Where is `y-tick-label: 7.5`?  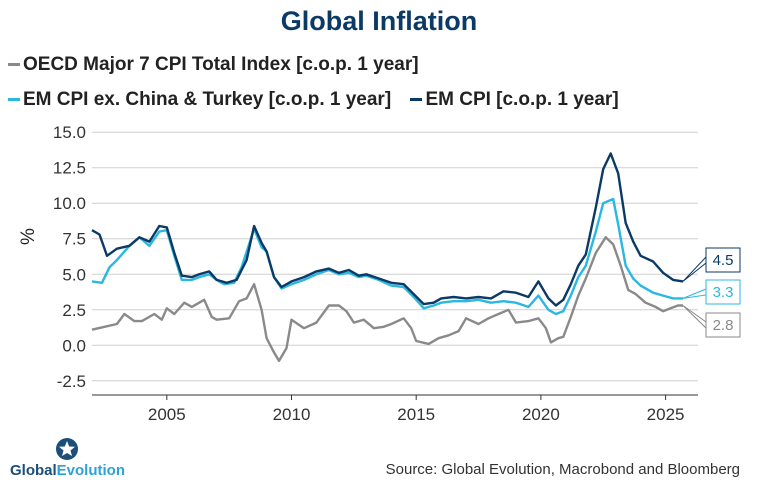 y-tick-label: 7.5 is located at coordinates (74, 239).